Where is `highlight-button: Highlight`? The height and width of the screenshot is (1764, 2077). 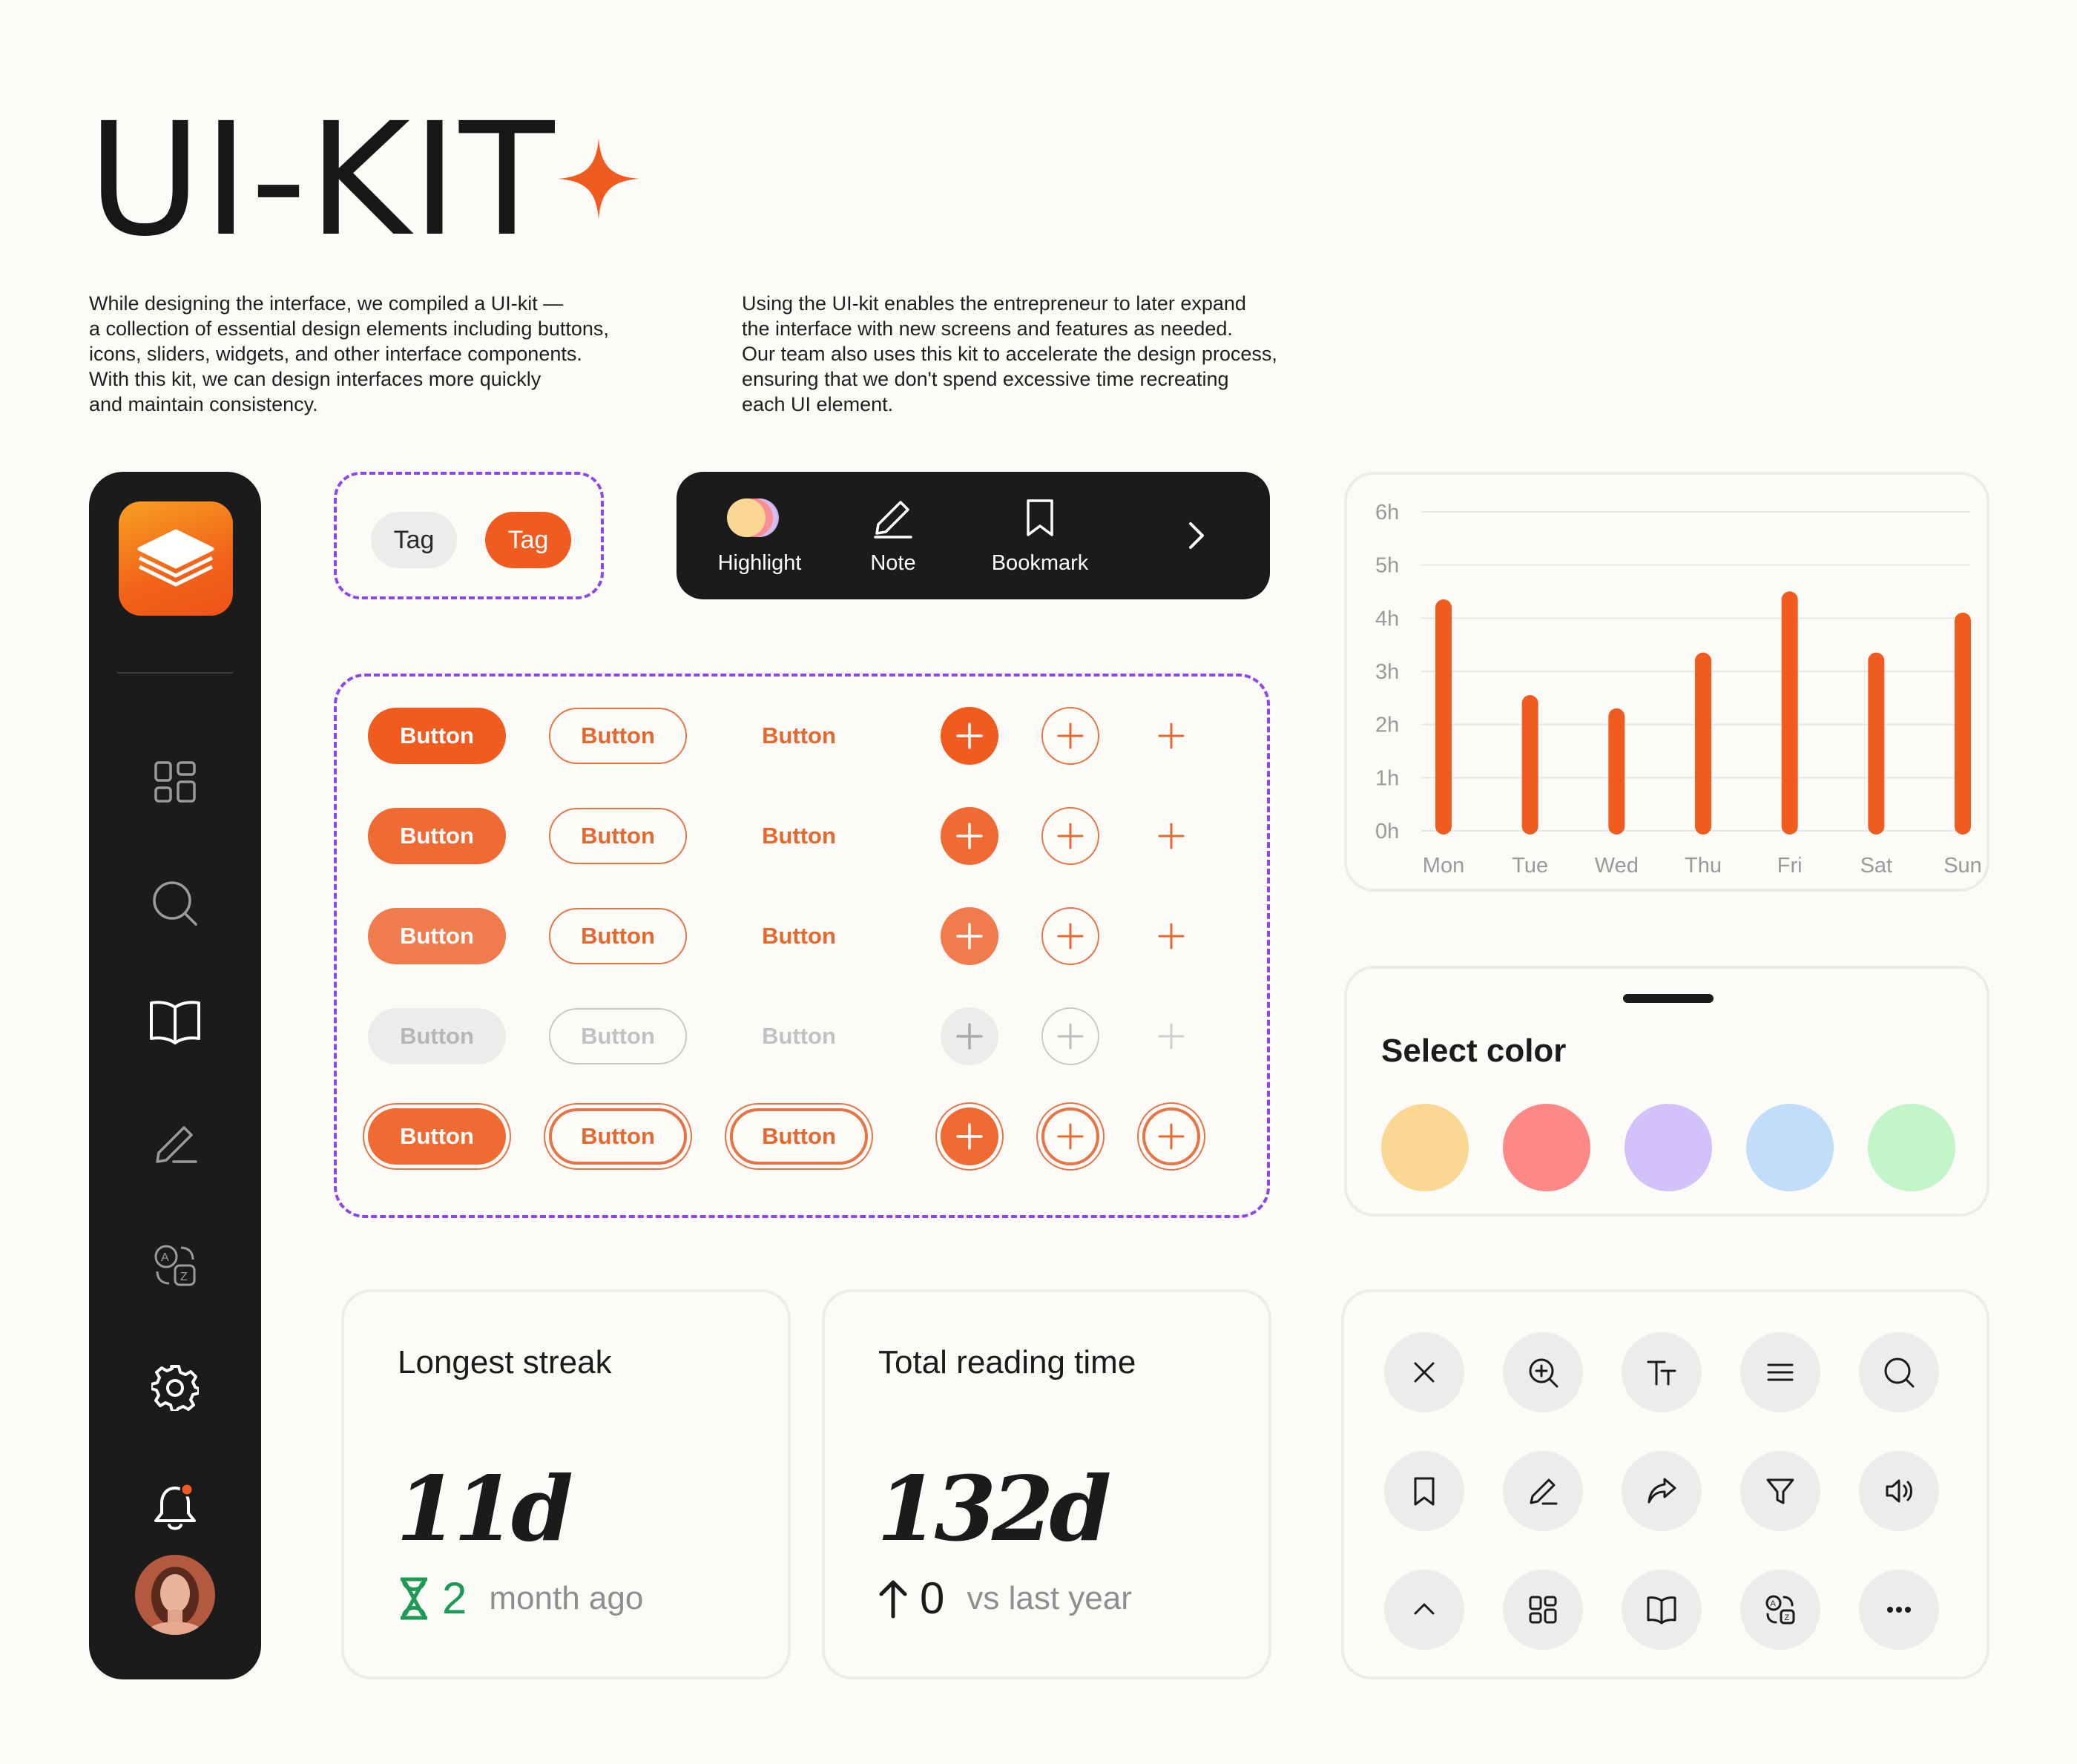 highlight-button: Highlight is located at coordinates (759, 535).